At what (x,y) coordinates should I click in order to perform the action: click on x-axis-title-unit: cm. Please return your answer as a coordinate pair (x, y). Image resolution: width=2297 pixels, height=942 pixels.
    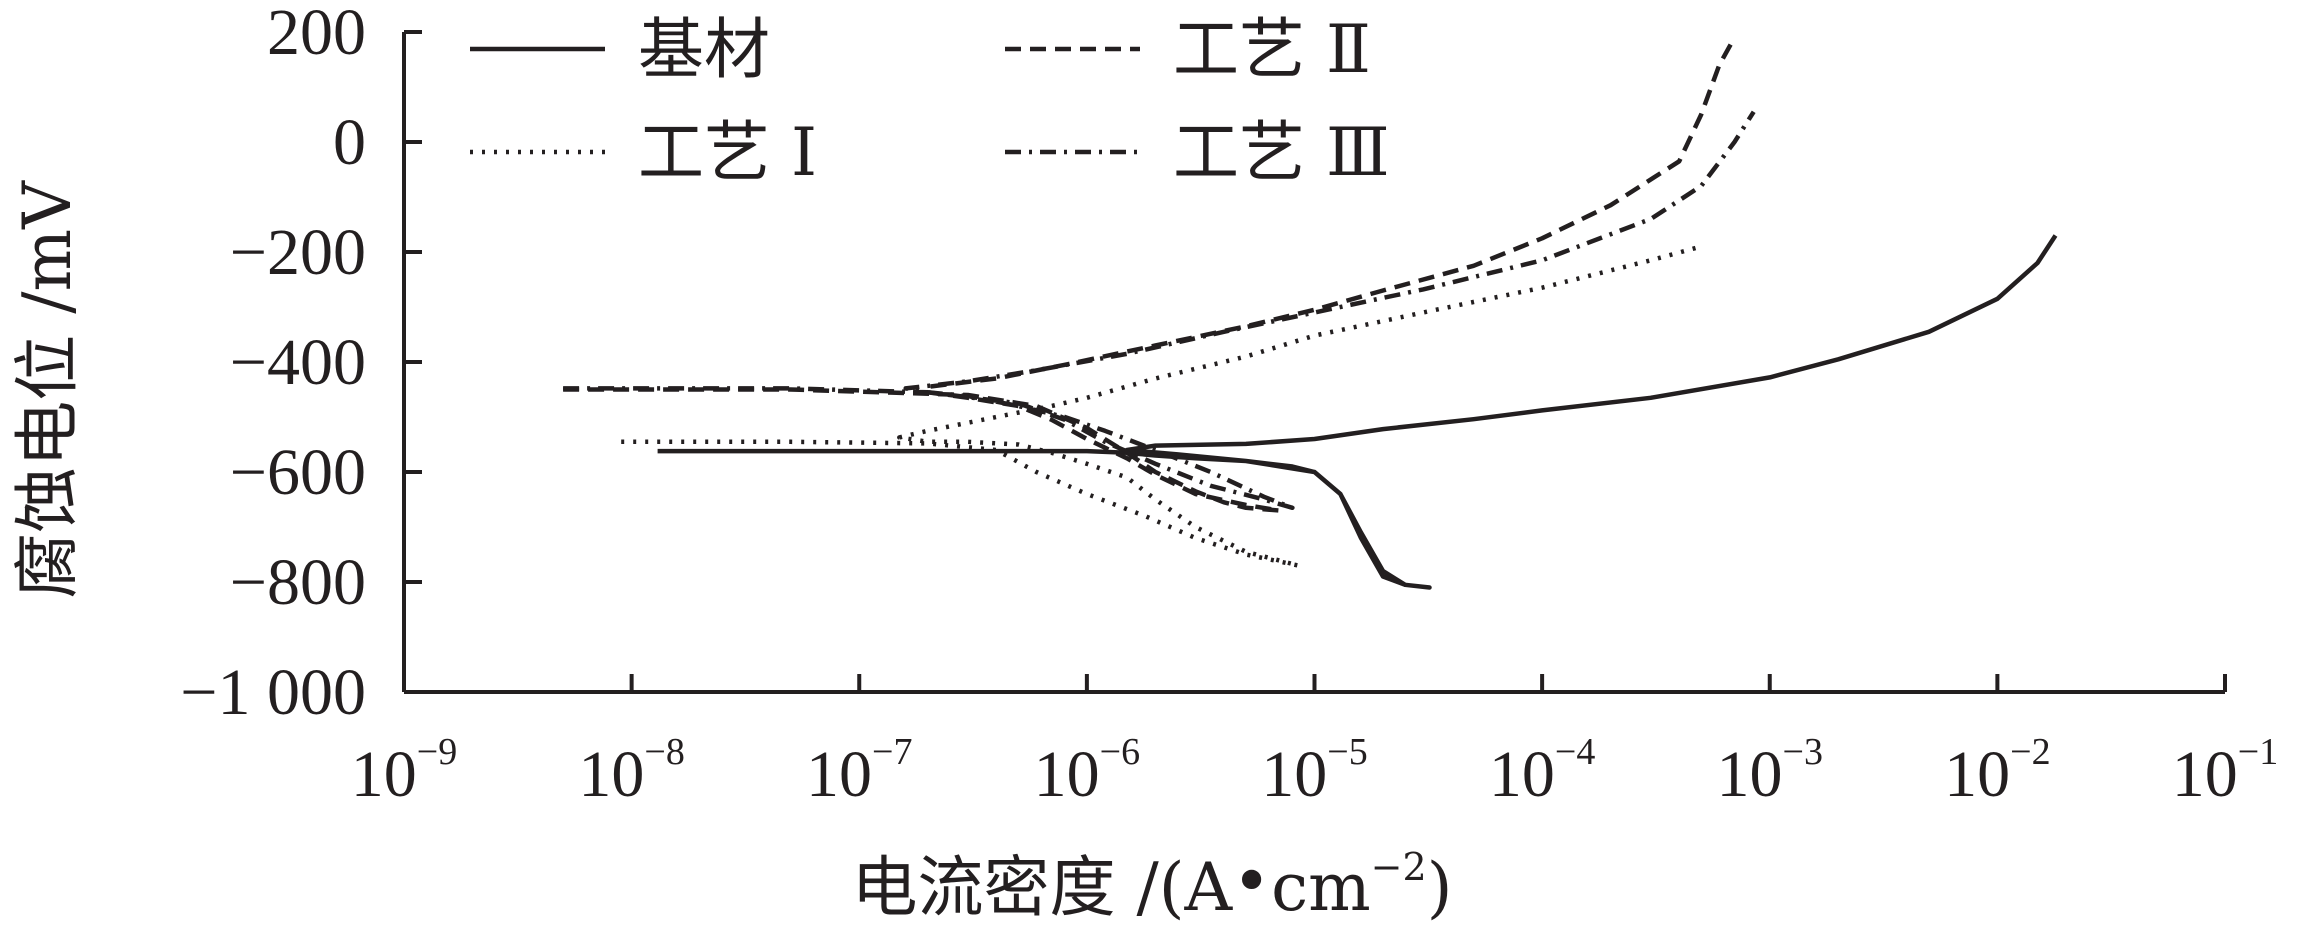
    Looking at the image, I should click on (1321, 887).